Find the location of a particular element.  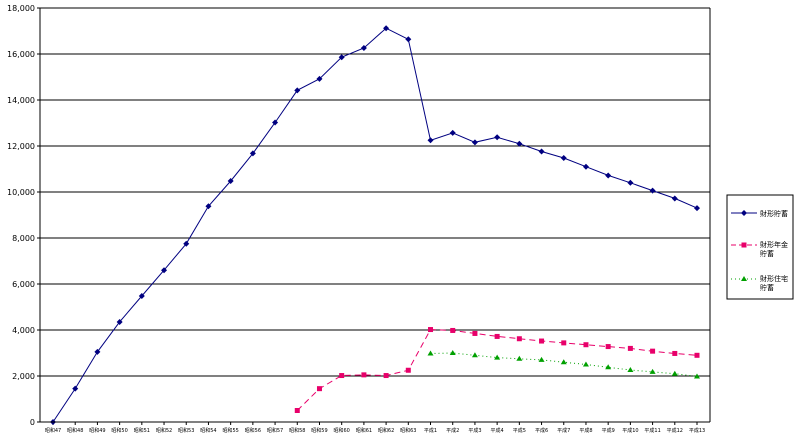

x-tick-label-3: 昭和50 is located at coordinates (119, 430).